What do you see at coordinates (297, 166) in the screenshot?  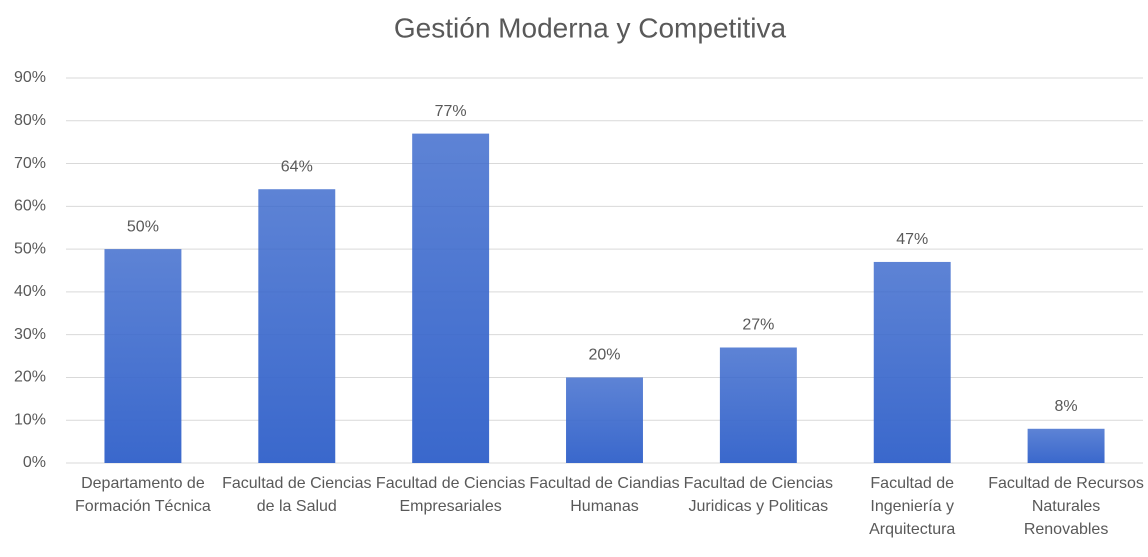 I see `data-label: 64%` at bounding box center [297, 166].